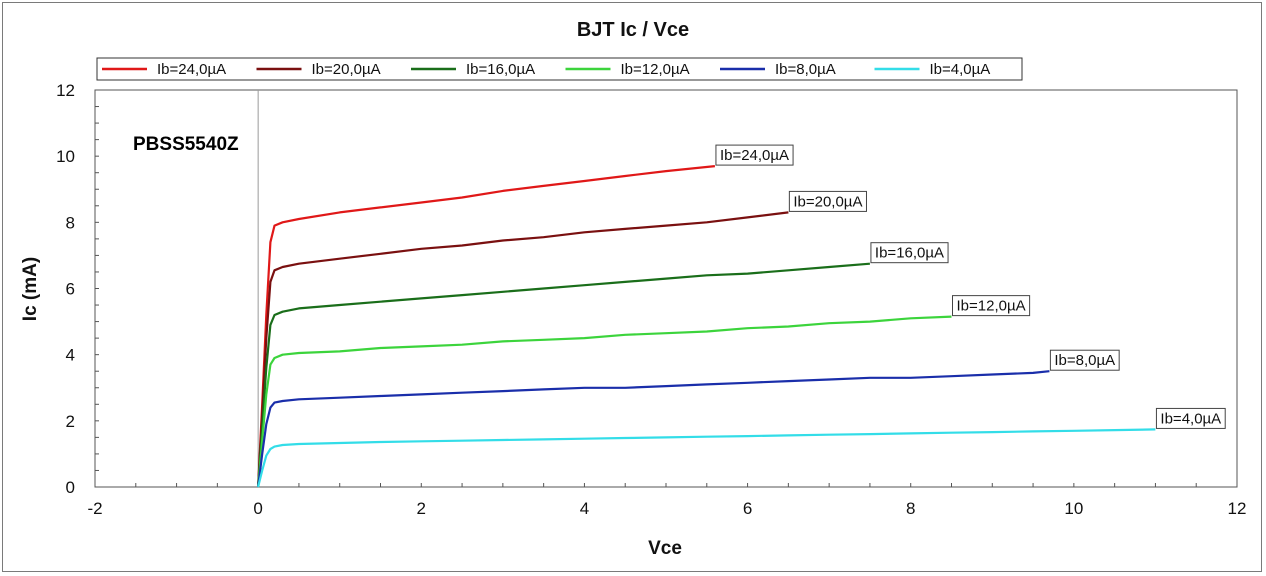 The width and height of the screenshot is (1266, 576). I want to click on curve-label: Ib=16,0µA, so click(909, 253).